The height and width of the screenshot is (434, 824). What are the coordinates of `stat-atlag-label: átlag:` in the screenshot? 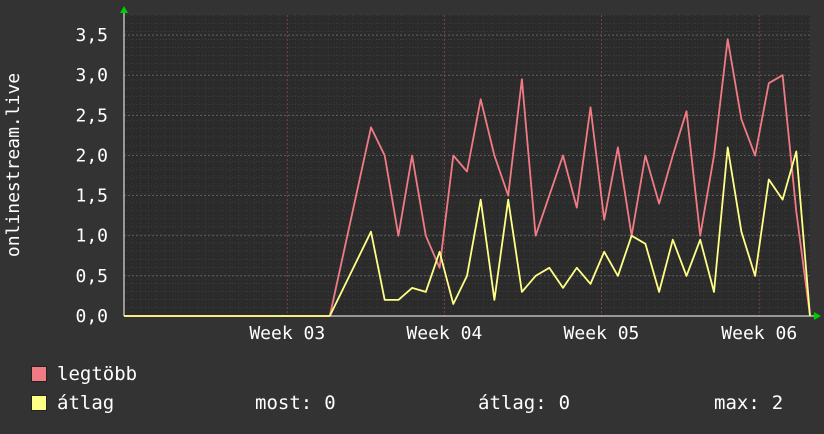 It's located at (512, 403).